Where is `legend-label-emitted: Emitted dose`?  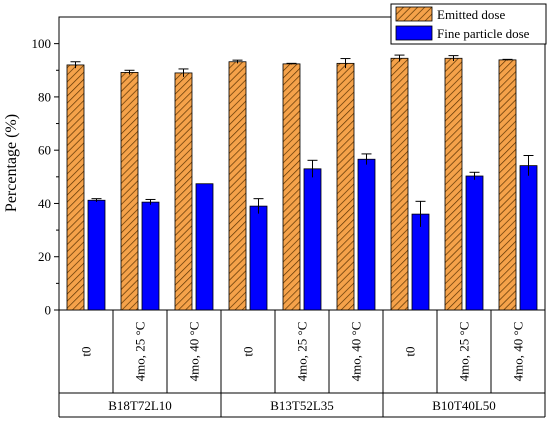 legend-label-emitted: Emitted dose is located at coordinates (471, 14).